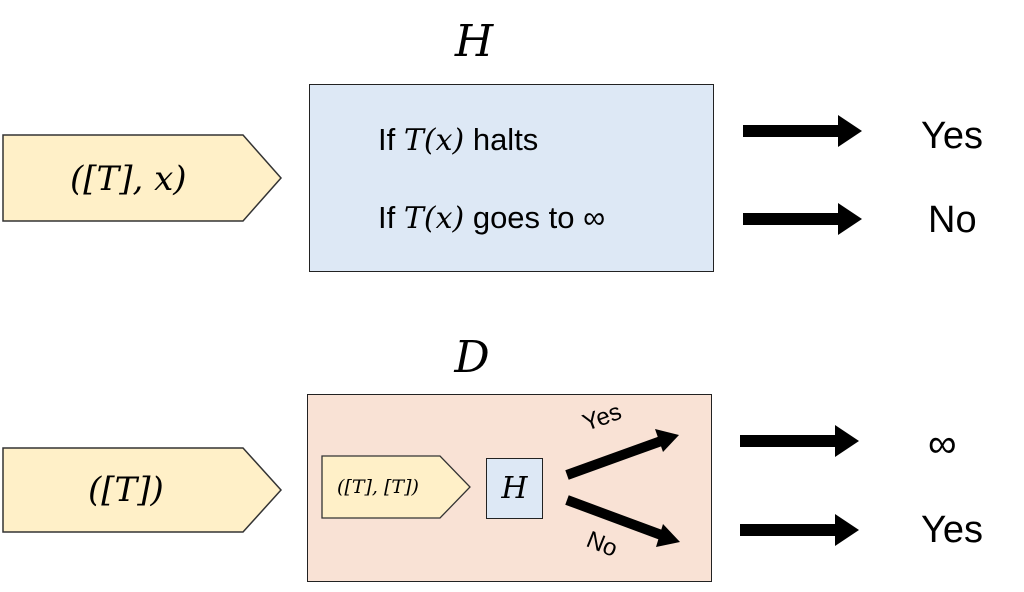  I want to click on inner-input-label: ([T], [T]), so click(378, 487).